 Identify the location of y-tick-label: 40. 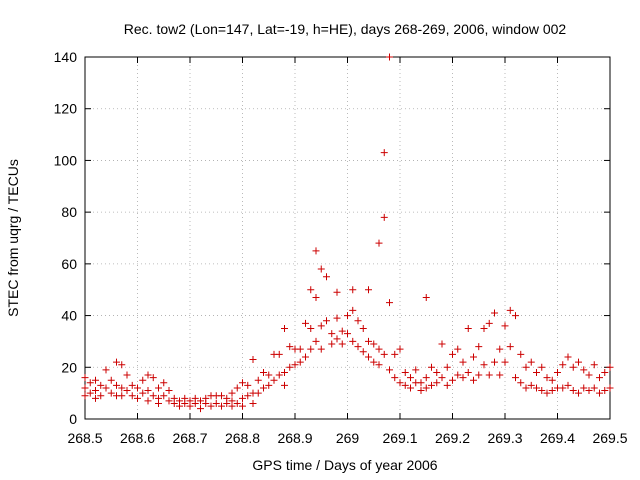
(69, 316).